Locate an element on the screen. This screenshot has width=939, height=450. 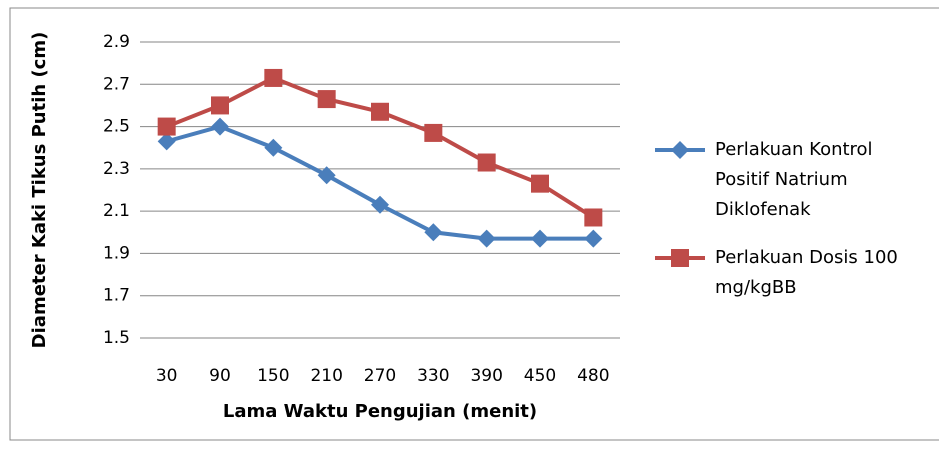
y-tick-label: 2.7 is located at coordinates (116, 84).